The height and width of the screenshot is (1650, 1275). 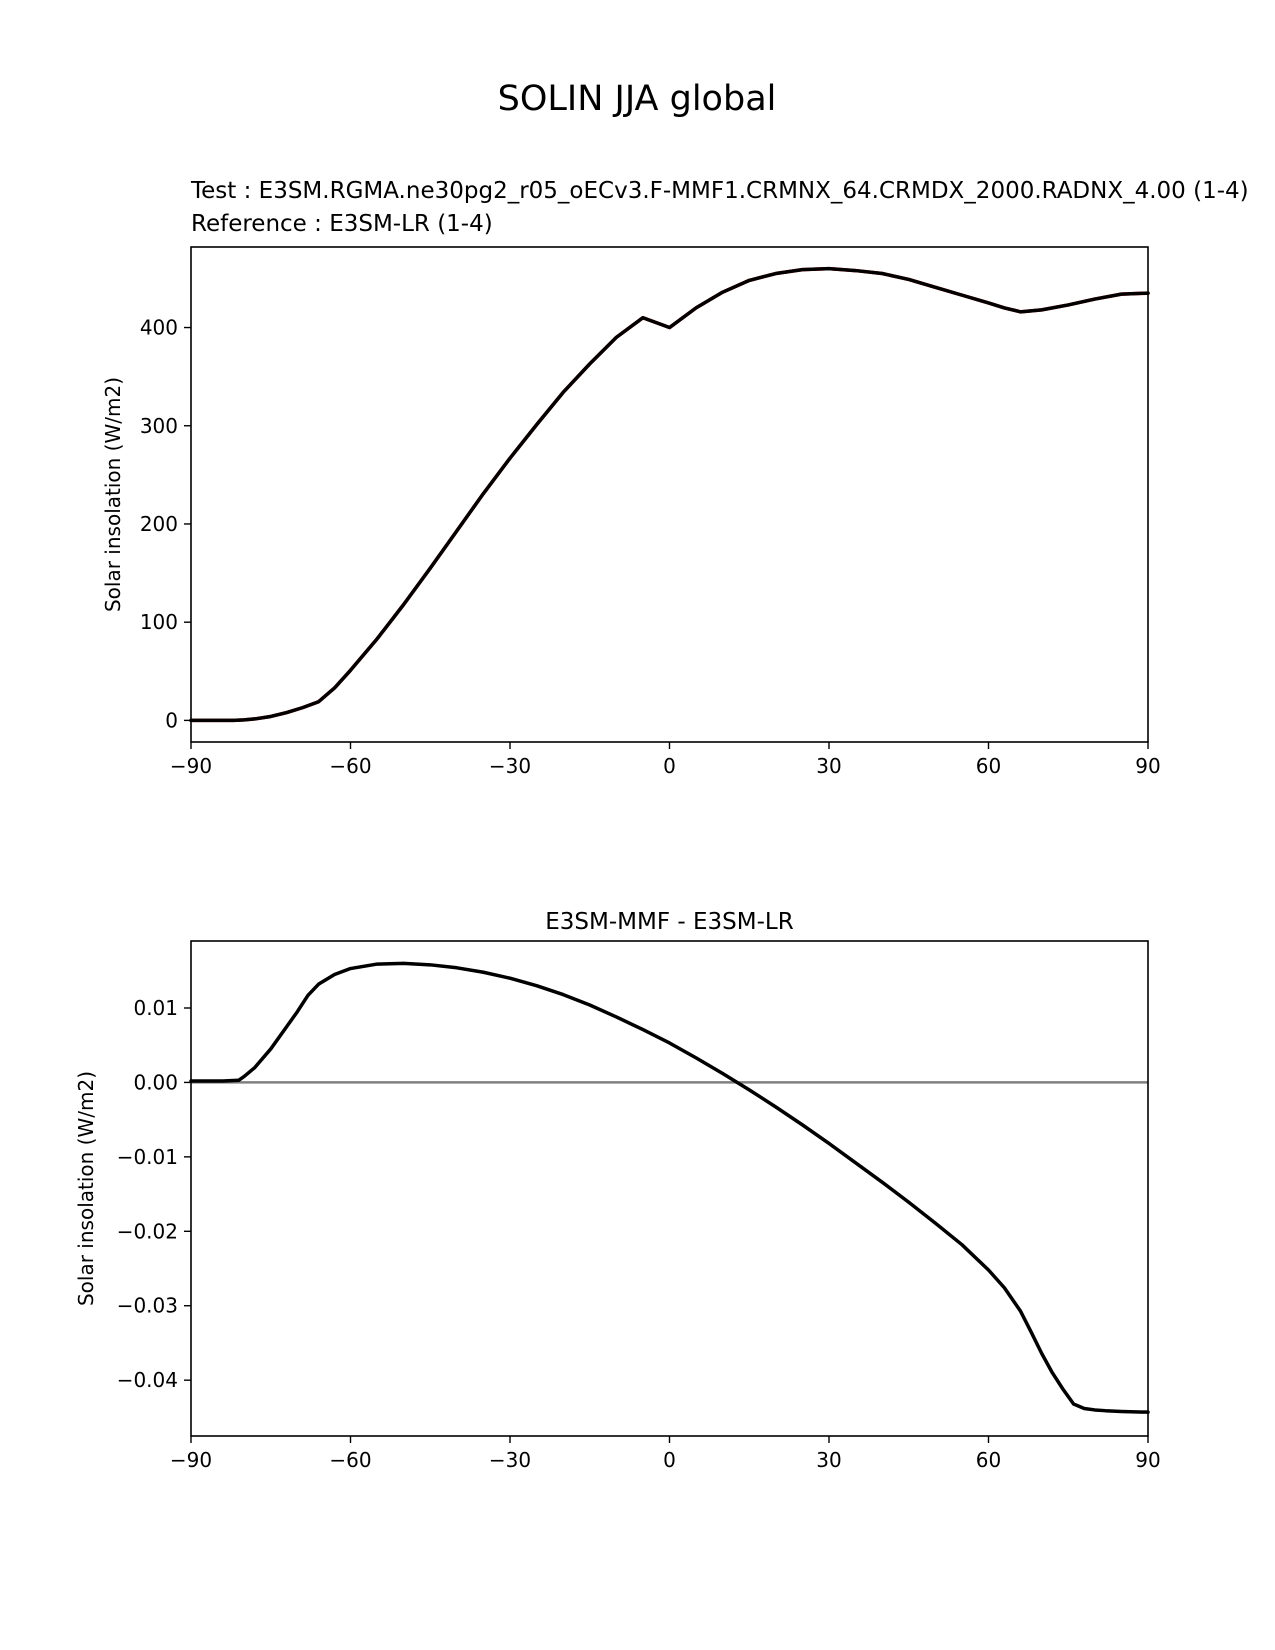 I want to click on panel-0-xtick-label: 60, so click(x=988, y=766).